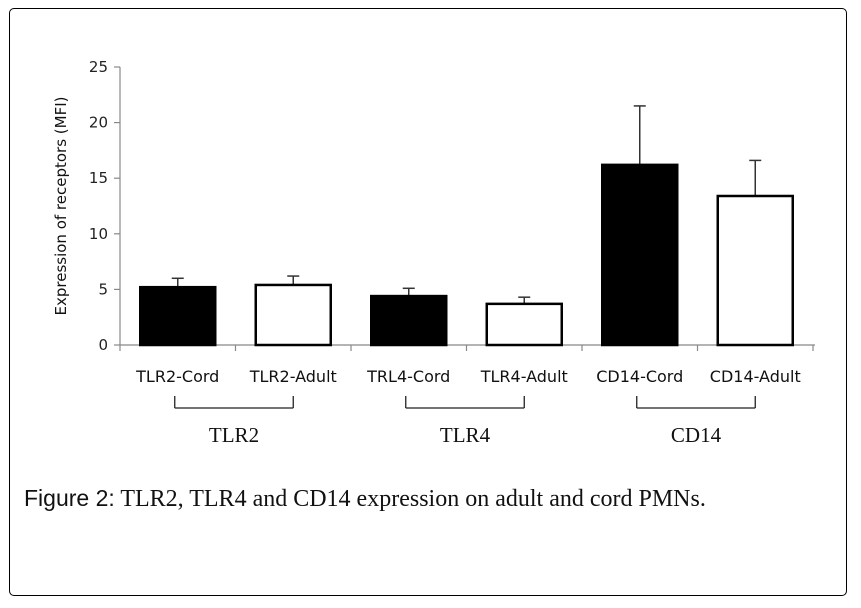 This screenshot has height=608, width=861. I want to click on caption-label: Figure 2:, so click(69, 498).